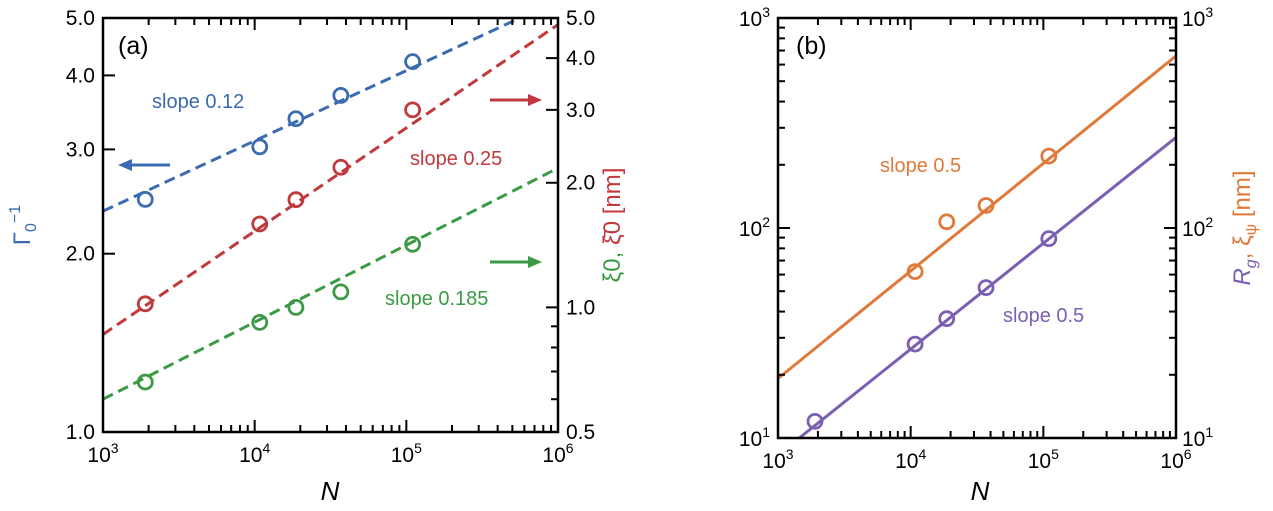  Describe the element at coordinates (133, 46) in the screenshot. I see `panel-a-label: (a)` at that location.